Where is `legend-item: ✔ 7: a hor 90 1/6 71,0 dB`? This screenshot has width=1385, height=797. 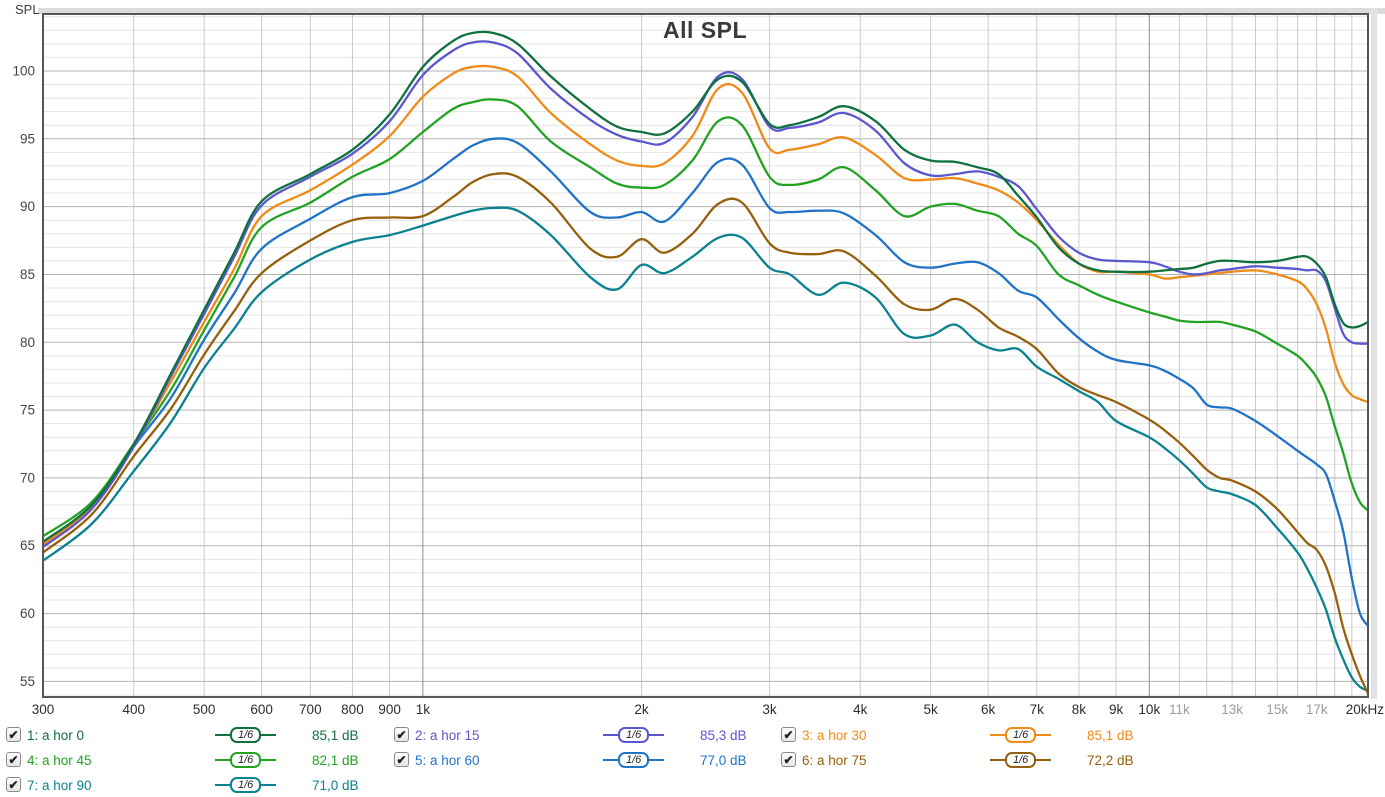 legend-item: ✔ 7: a hor 90 1/6 71,0 dB is located at coordinates (192, 785).